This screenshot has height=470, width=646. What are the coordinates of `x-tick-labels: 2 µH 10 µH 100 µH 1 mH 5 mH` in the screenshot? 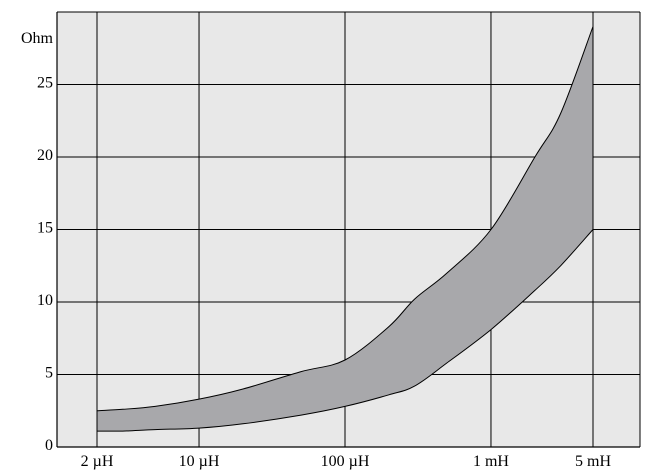 It's located at (346, 461).